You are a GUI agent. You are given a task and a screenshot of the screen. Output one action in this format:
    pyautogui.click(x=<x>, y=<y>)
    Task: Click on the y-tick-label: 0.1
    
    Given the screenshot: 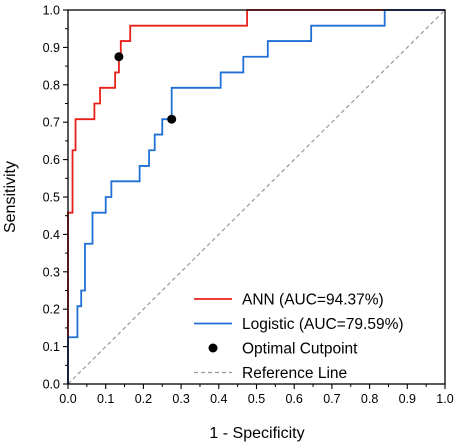 What is the action you would take?
    pyautogui.click(x=51, y=347)
    